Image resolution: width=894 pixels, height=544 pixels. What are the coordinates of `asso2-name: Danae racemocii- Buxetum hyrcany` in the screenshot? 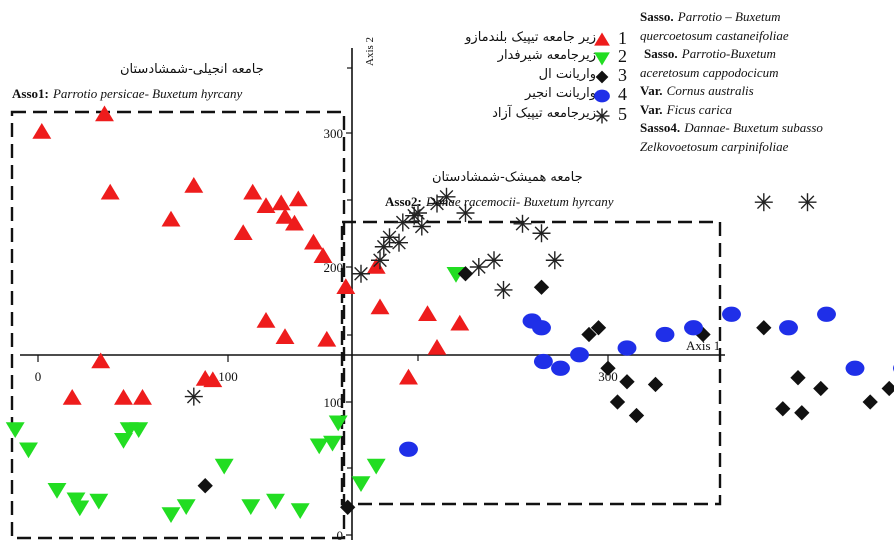 It's located at (519, 201).